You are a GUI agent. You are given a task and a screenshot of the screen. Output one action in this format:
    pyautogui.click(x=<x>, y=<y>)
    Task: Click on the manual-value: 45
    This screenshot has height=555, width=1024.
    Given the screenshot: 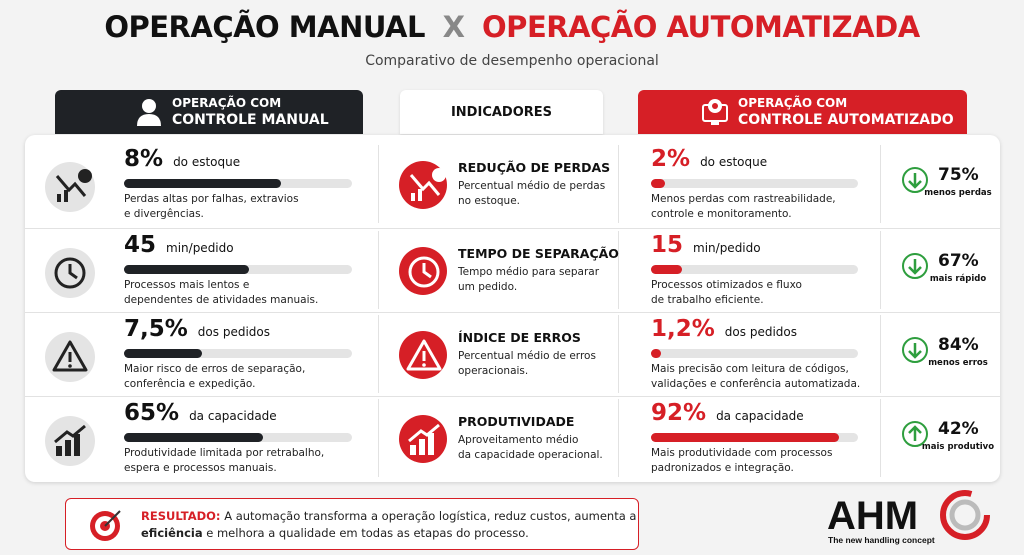 What is the action you would take?
    pyautogui.click(x=140, y=245)
    